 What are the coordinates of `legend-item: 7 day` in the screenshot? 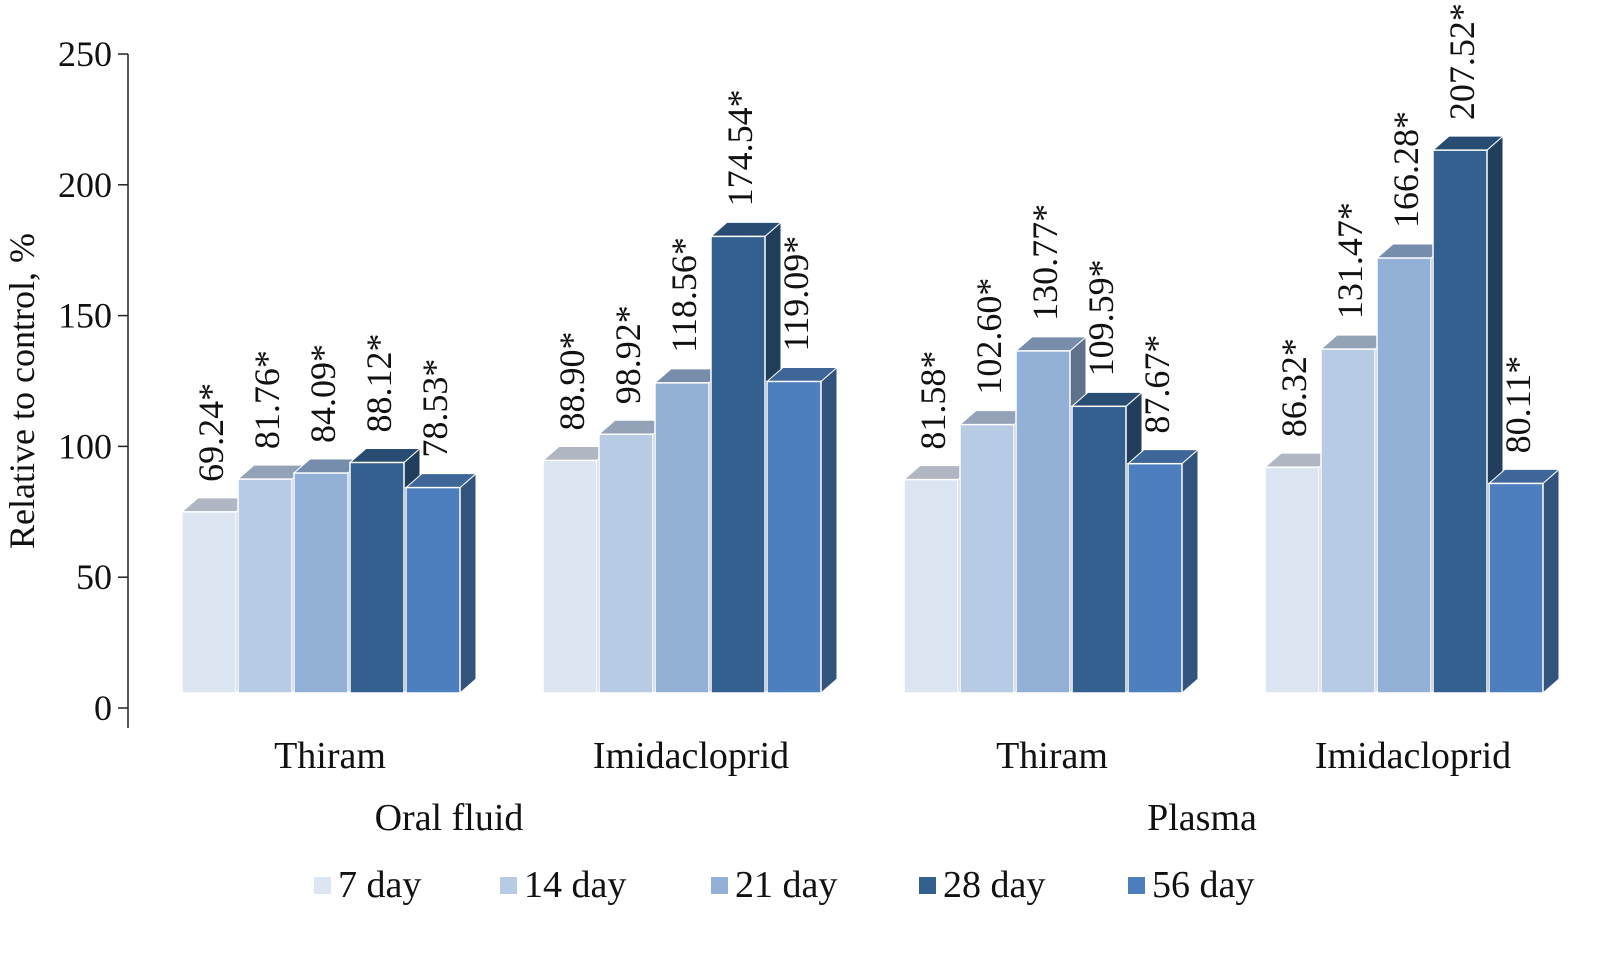 It's located at (367, 885).